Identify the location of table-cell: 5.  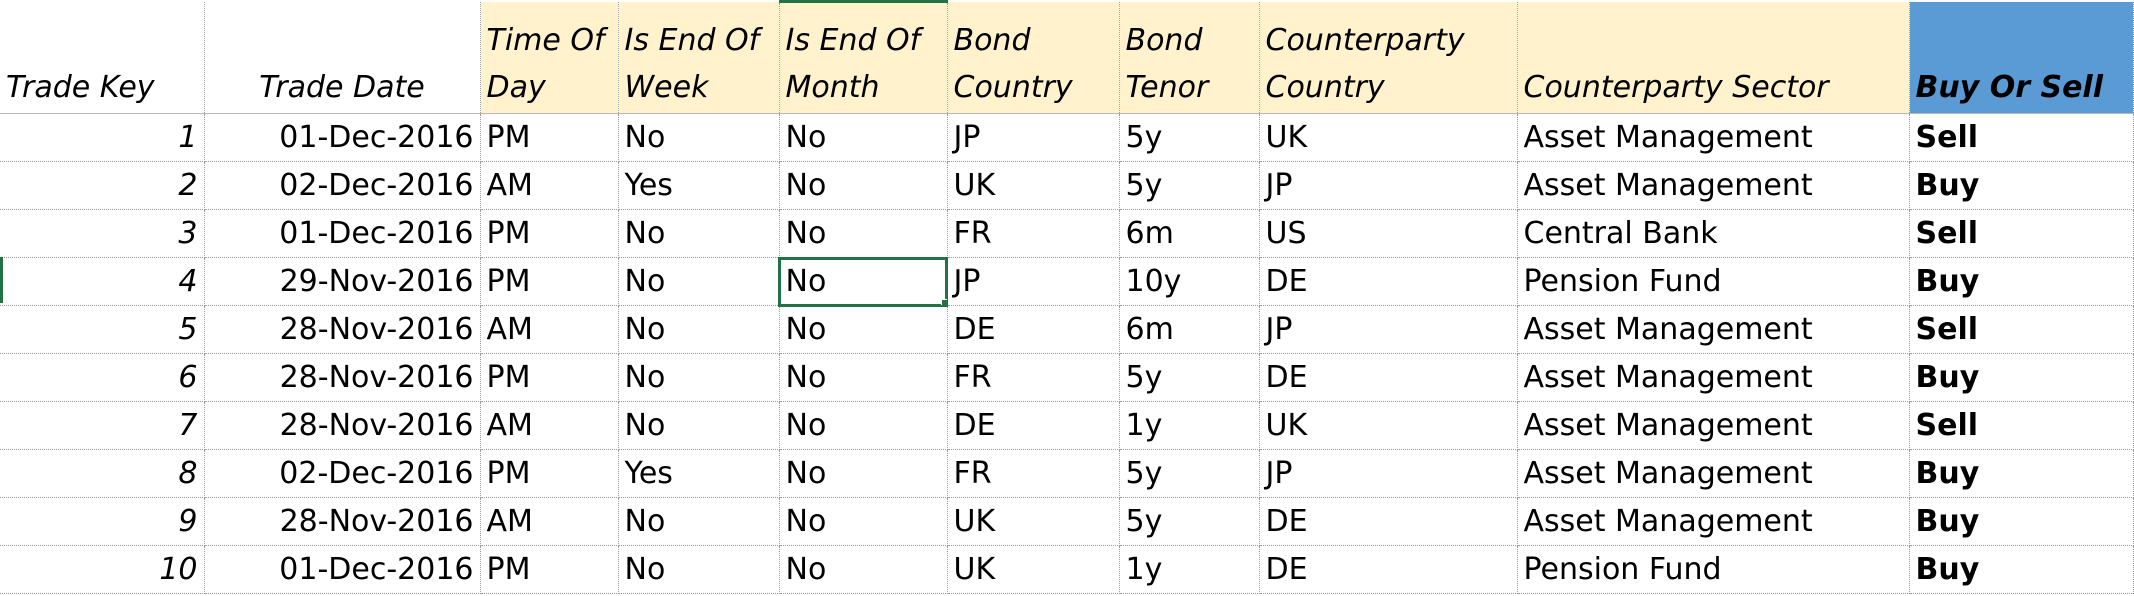
(102, 329).